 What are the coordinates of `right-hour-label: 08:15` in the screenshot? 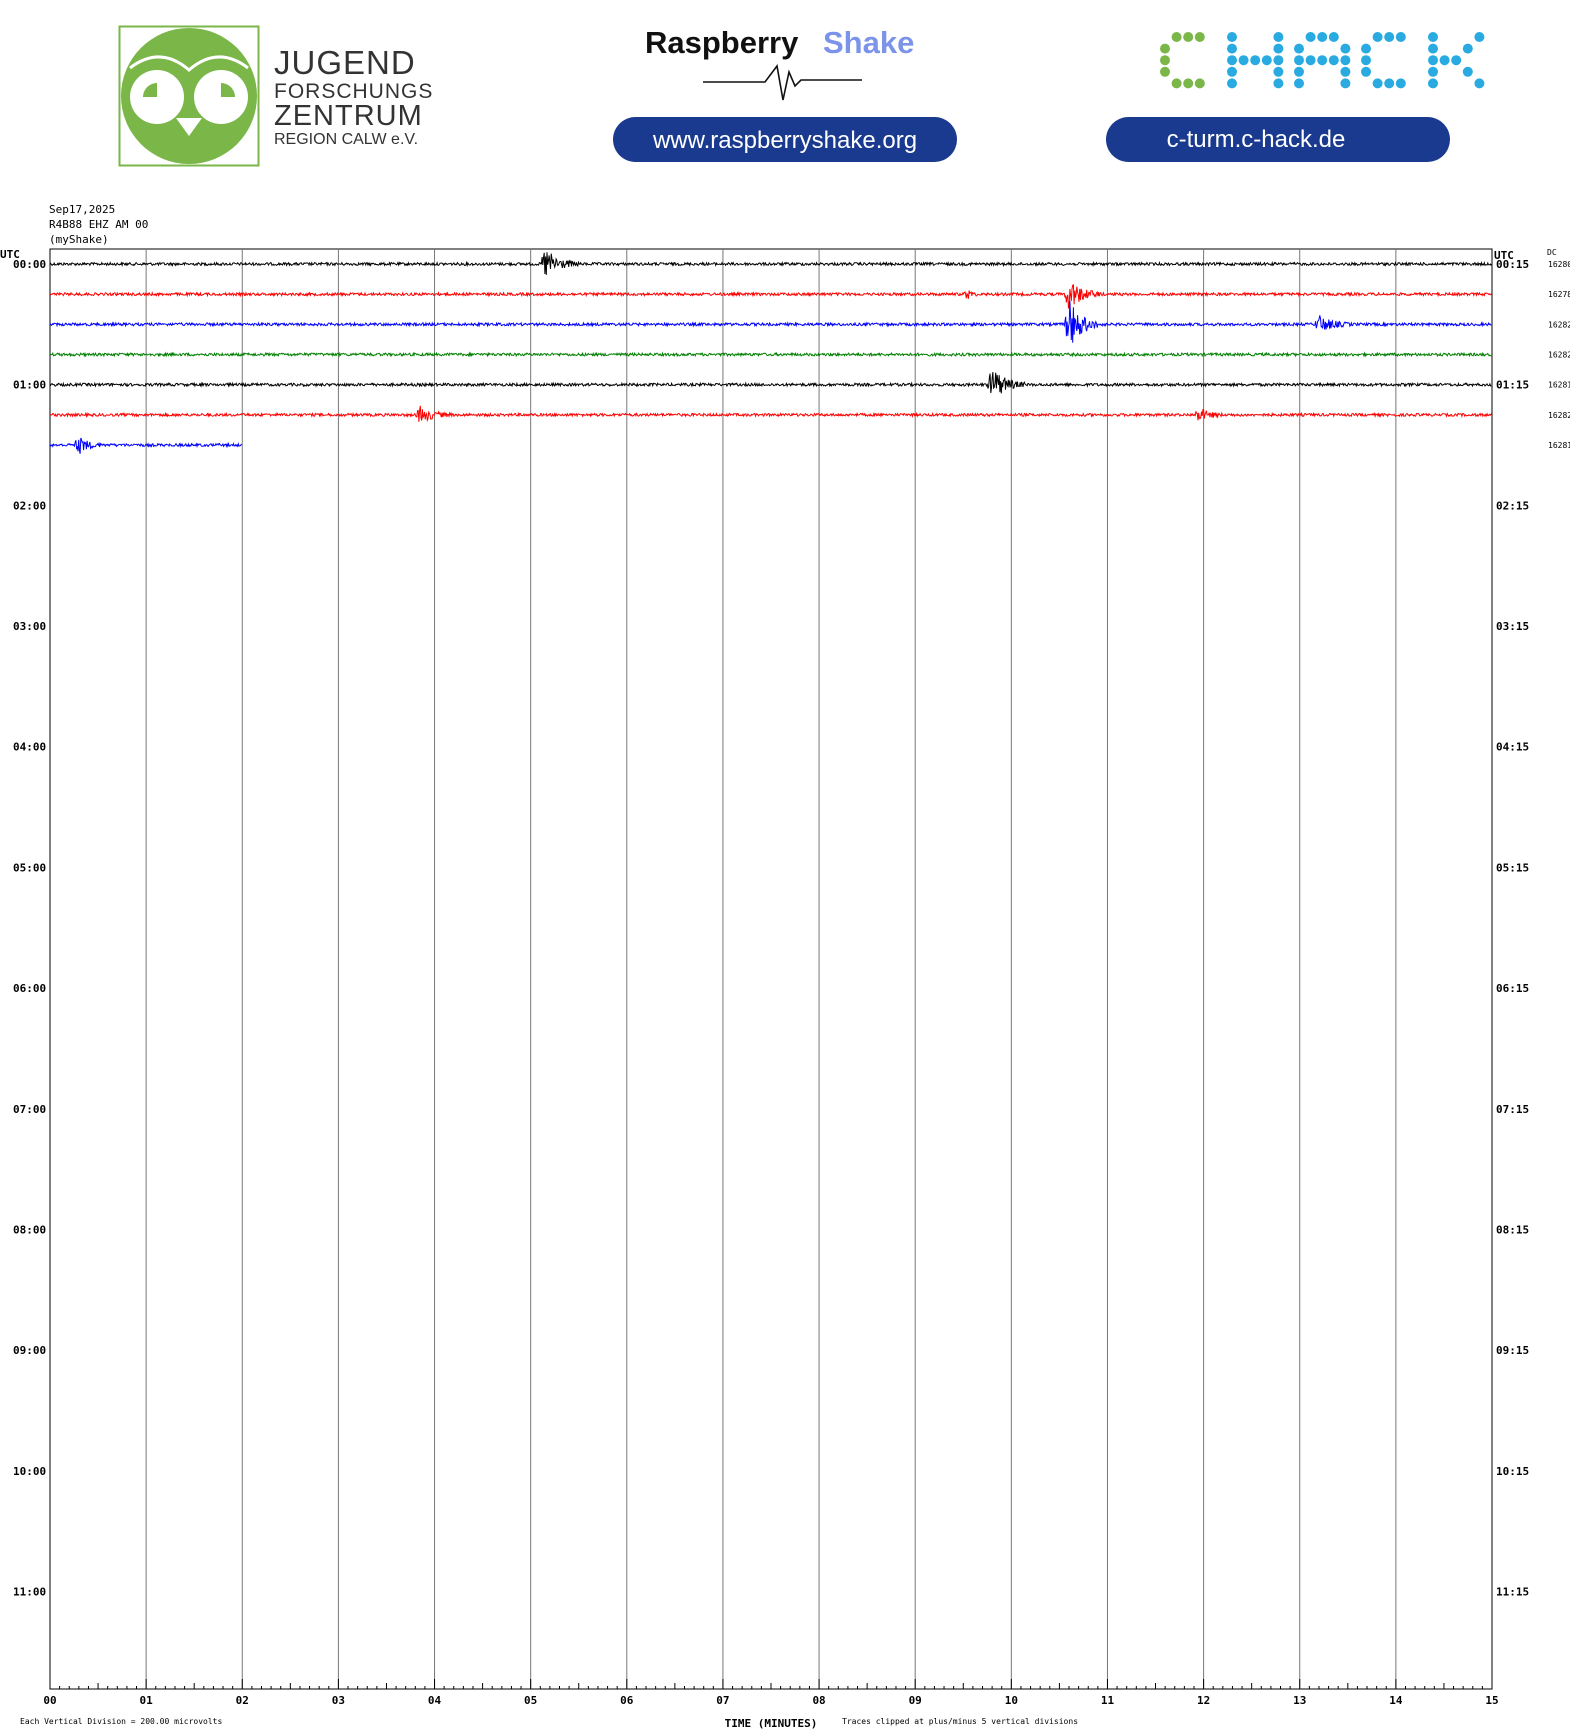 It's located at (1512, 1229).